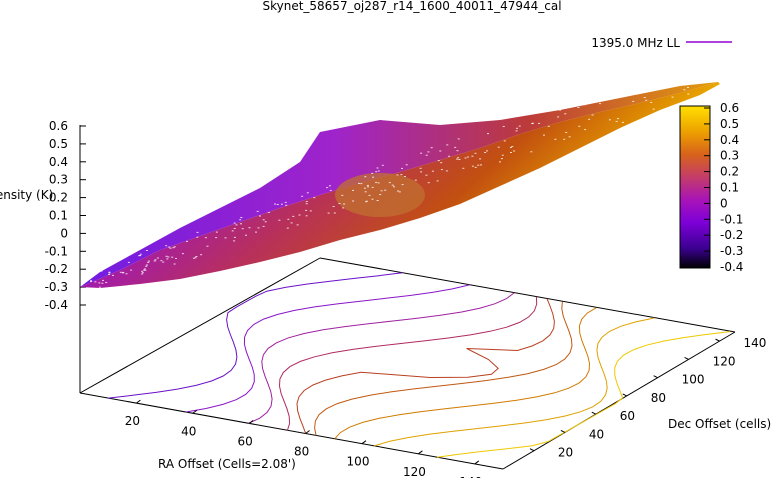 This screenshot has width=775, height=478. What do you see at coordinates (195, 411) in the screenshot?
I see `x-tick-mark` at bounding box center [195, 411].